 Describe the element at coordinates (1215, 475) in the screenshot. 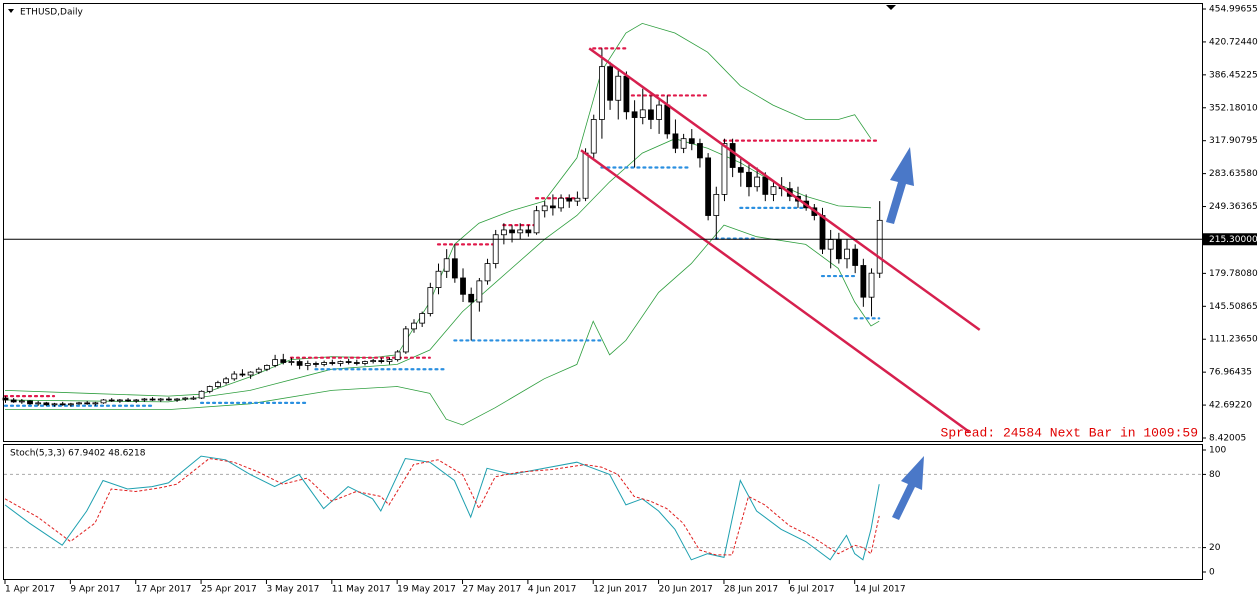

I see `y-tick-label: 80` at that location.